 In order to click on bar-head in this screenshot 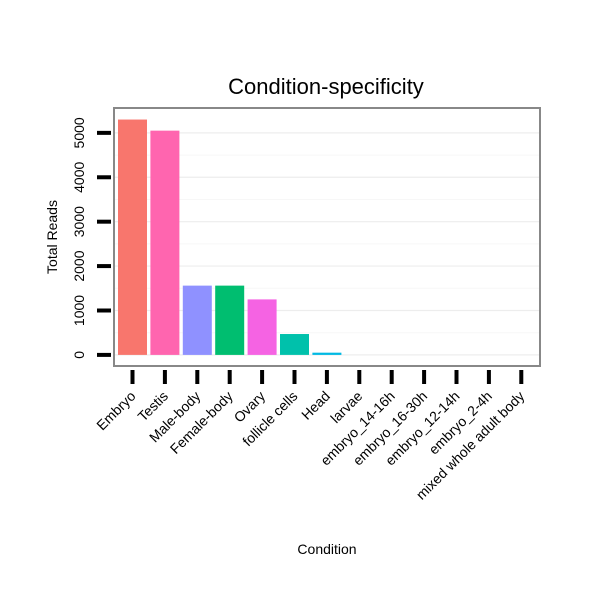, I will do `click(327, 353)`.